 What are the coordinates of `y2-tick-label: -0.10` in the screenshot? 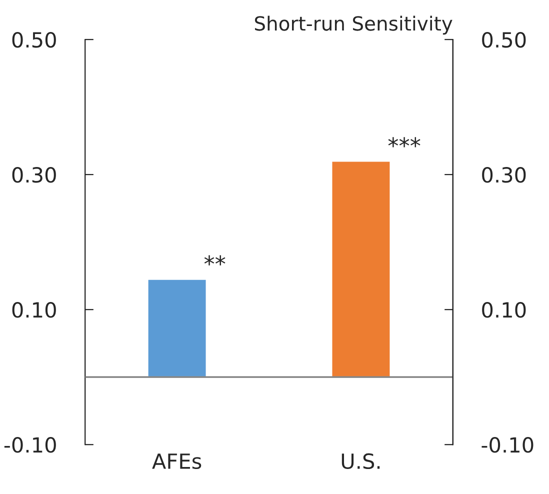 It's located at (508, 445).